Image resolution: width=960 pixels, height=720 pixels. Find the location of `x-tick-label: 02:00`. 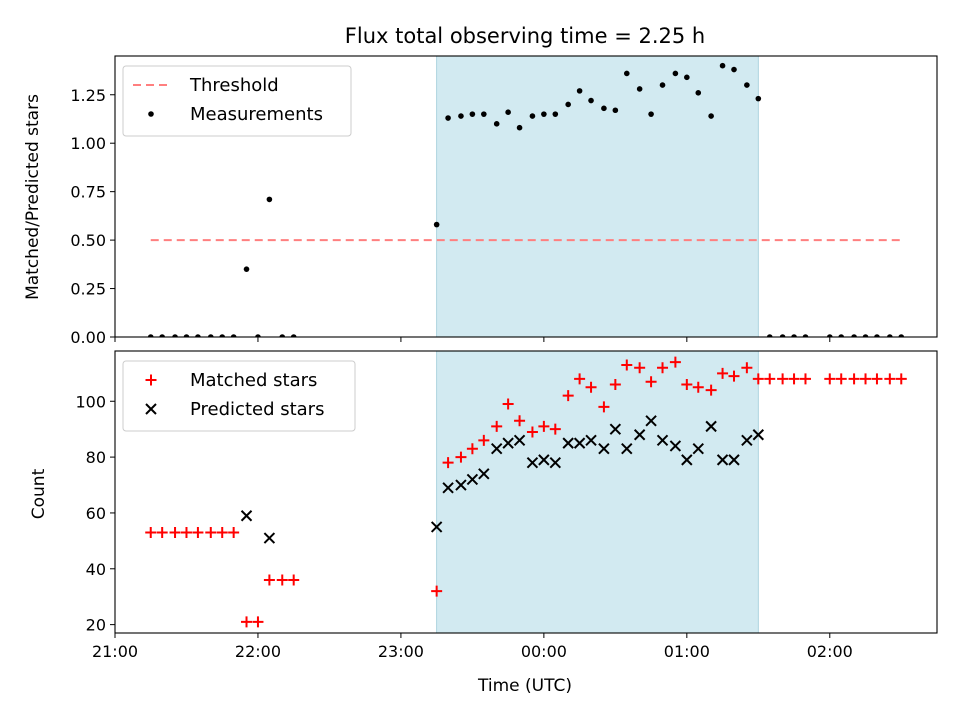

x-tick-label: 02:00 is located at coordinates (830, 651).